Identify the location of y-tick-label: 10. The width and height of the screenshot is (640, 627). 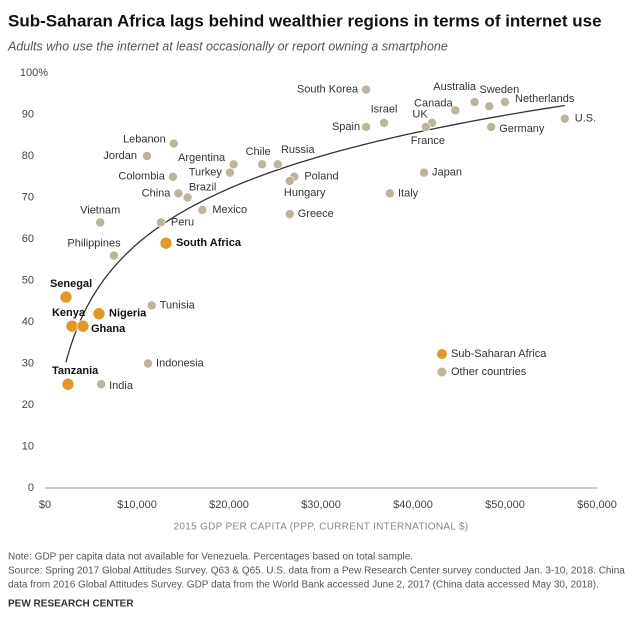
(28, 446).